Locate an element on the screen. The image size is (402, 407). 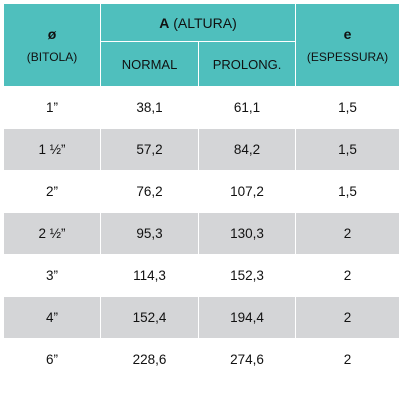
table-row: 1 ½” 57,2 84,2 1,5 is located at coordinates (202, 149).